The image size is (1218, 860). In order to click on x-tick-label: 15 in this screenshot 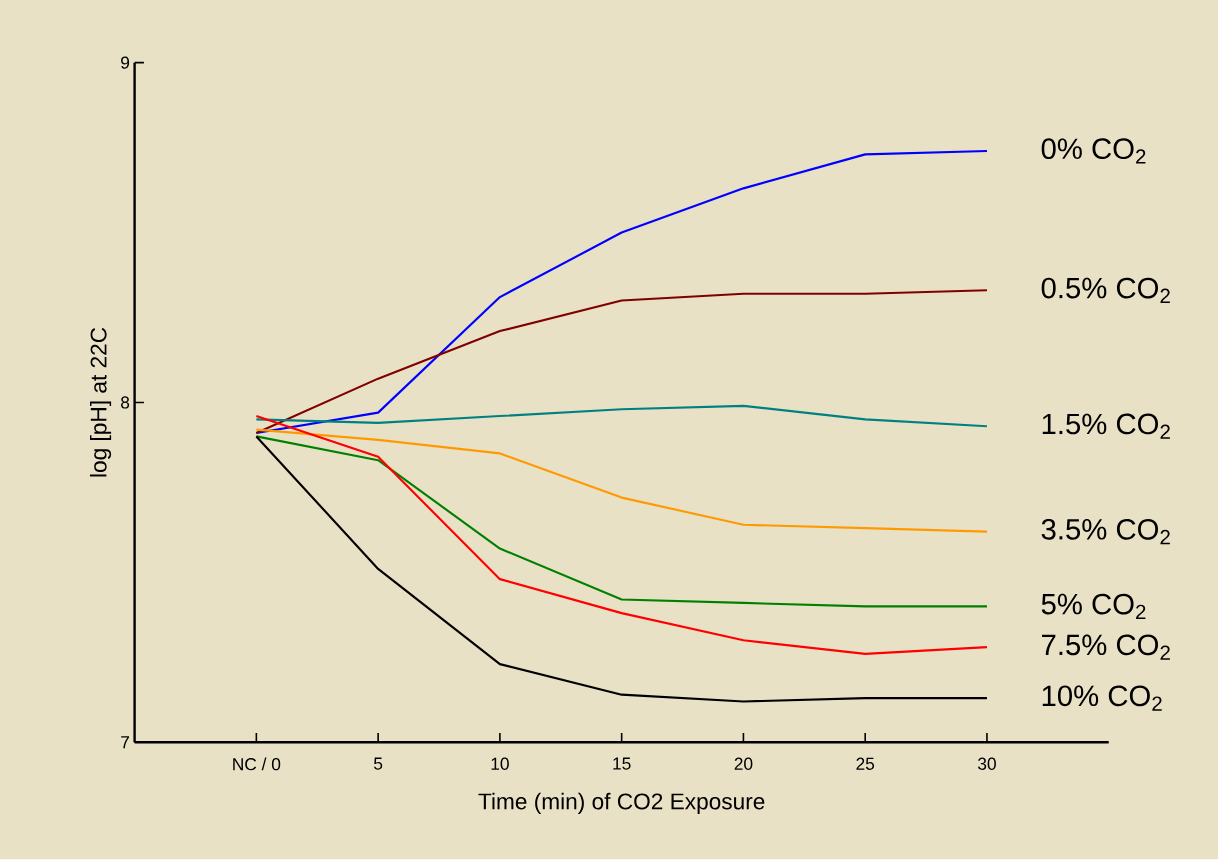, I will do `click(622, 763)`.